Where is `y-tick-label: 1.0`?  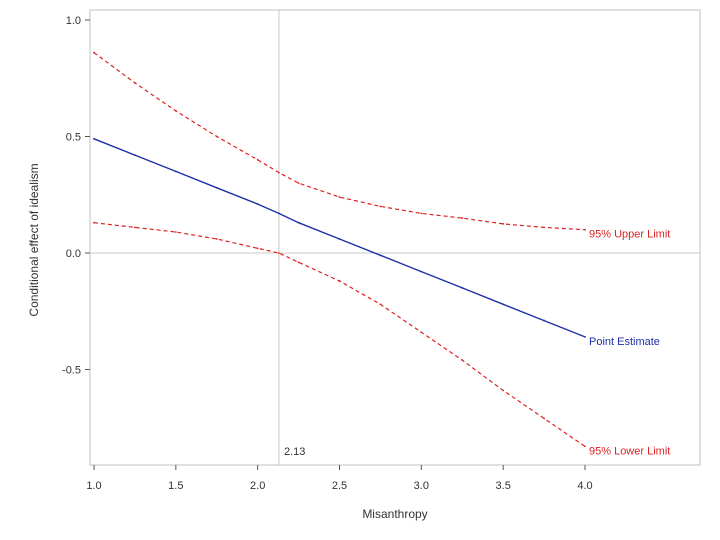
y-tick-label: 1.0 is located at coordinates (73, 21).